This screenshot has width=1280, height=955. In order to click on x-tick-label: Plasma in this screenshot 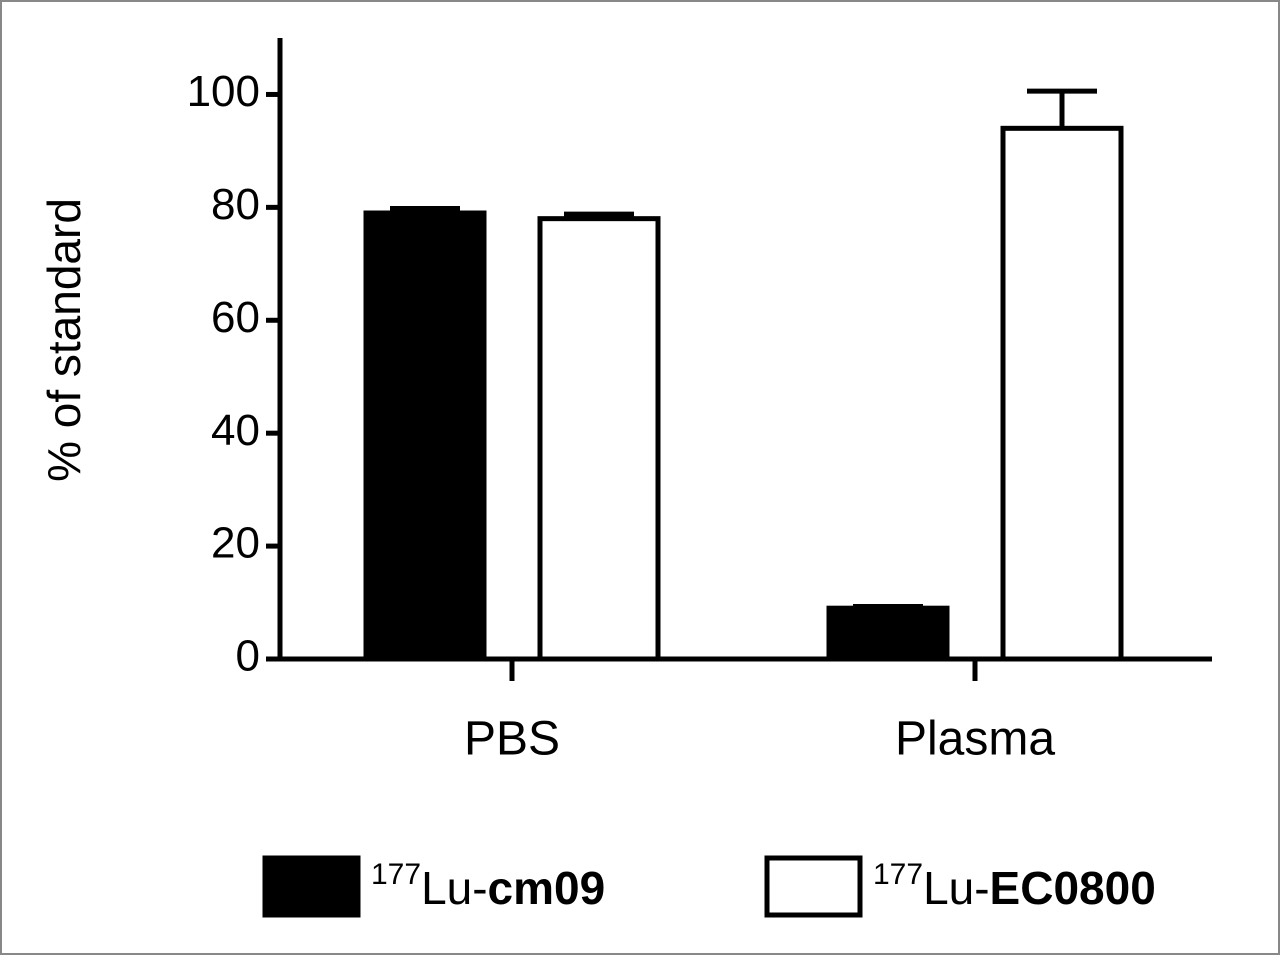, I will do `click(975, 739)`.